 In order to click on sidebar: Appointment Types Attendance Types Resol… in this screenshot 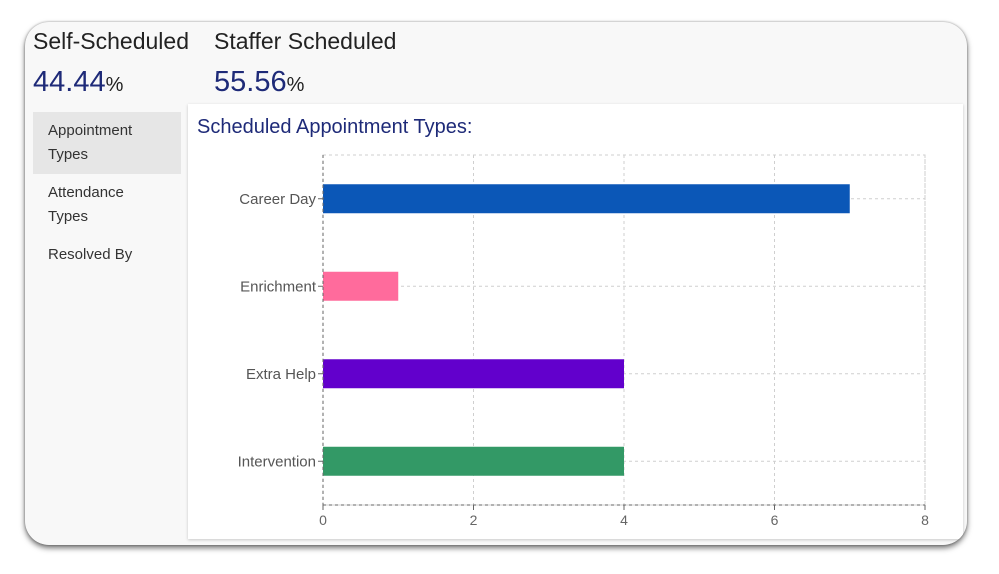, I will do `click(107, 193)`.